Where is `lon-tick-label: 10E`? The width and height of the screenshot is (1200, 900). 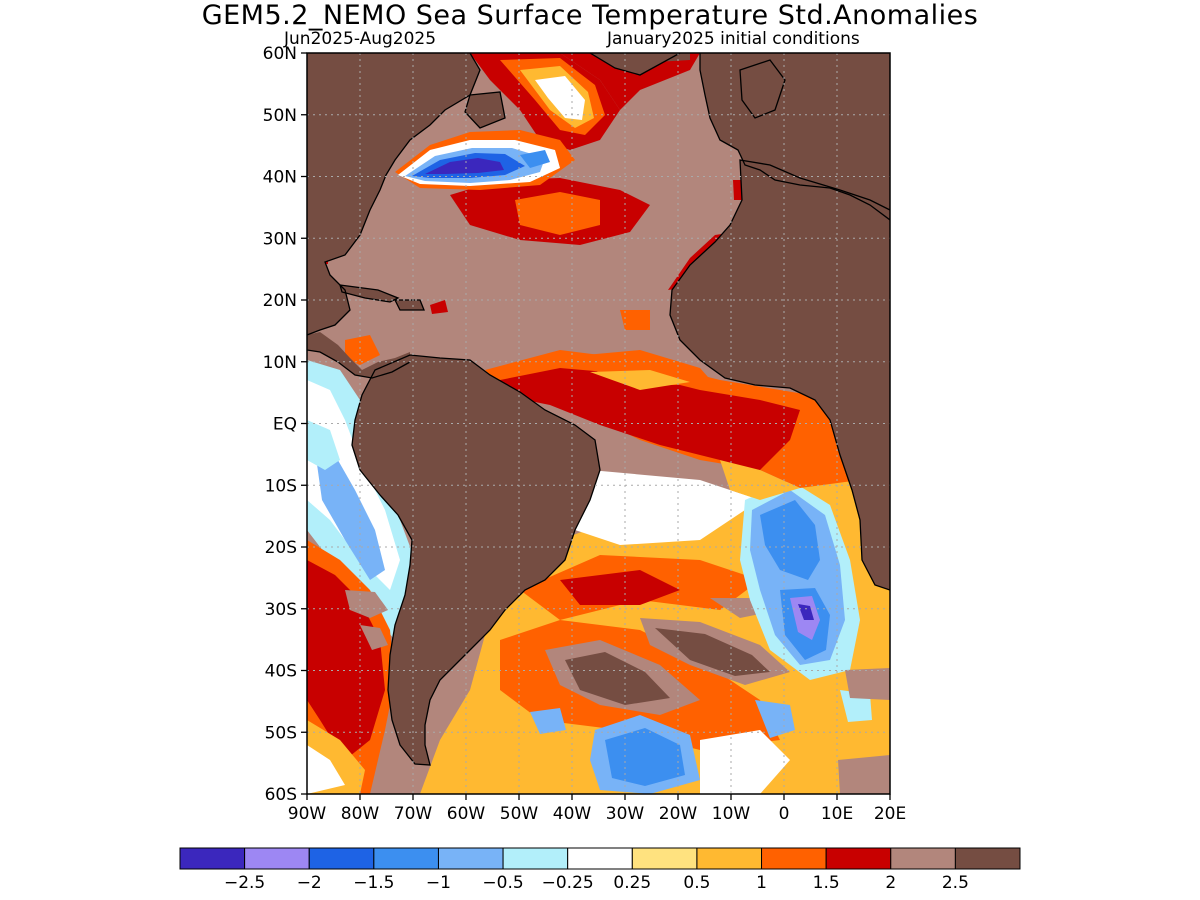 lon-tick-label: 10E is located at coordinates (837, 814).